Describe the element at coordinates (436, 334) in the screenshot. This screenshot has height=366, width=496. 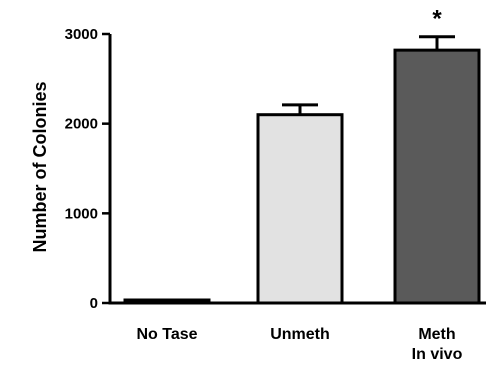
I see `x-category-label: Meth` at that location.